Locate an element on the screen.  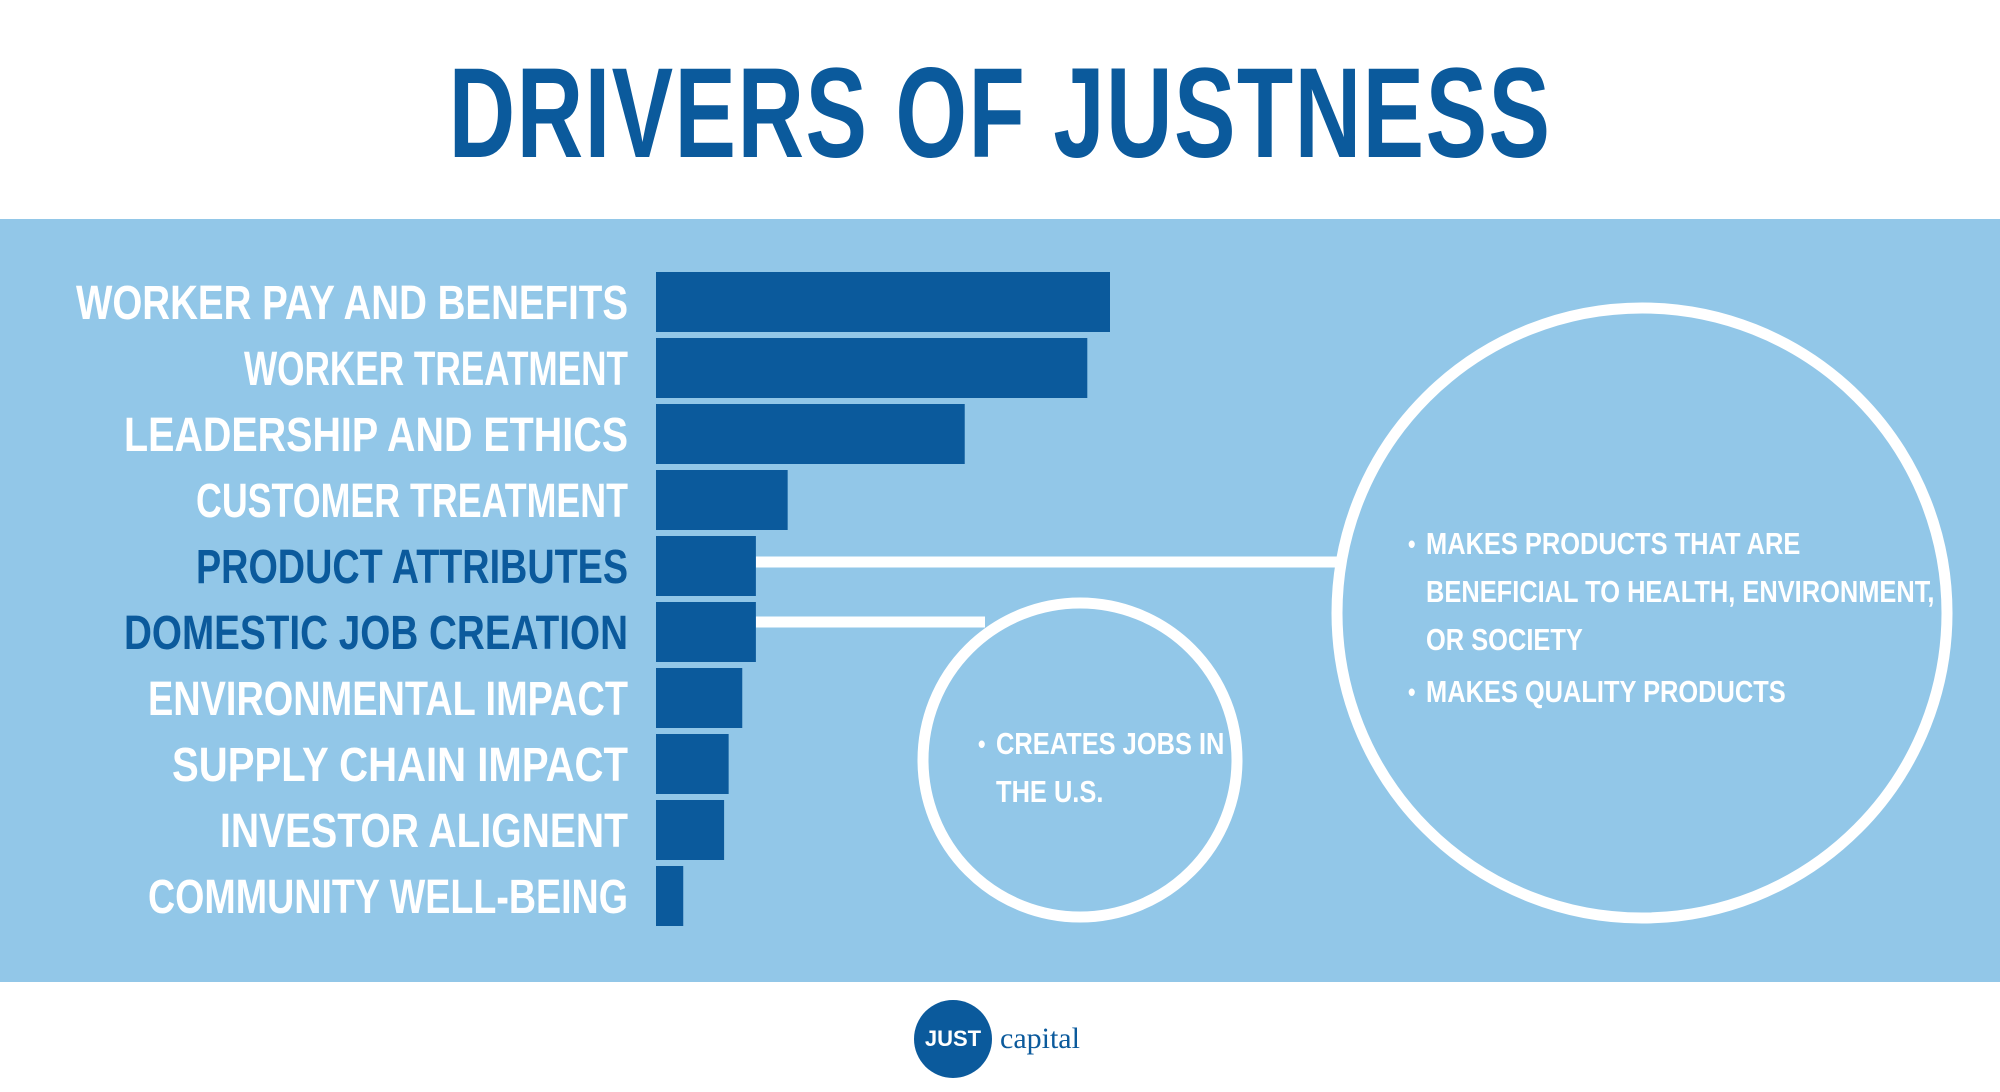
logo-badge: JUST is located at coordinates (953, 1039).